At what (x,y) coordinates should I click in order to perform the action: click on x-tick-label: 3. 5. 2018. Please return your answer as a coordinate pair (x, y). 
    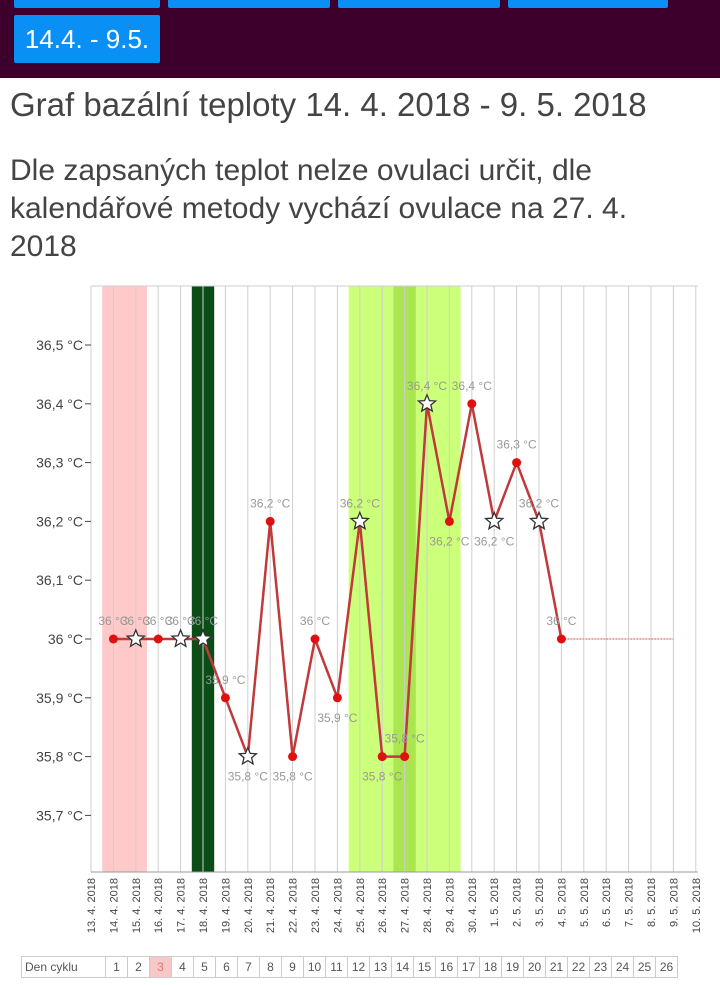
    Looking at the image, I should click on (540, 902).